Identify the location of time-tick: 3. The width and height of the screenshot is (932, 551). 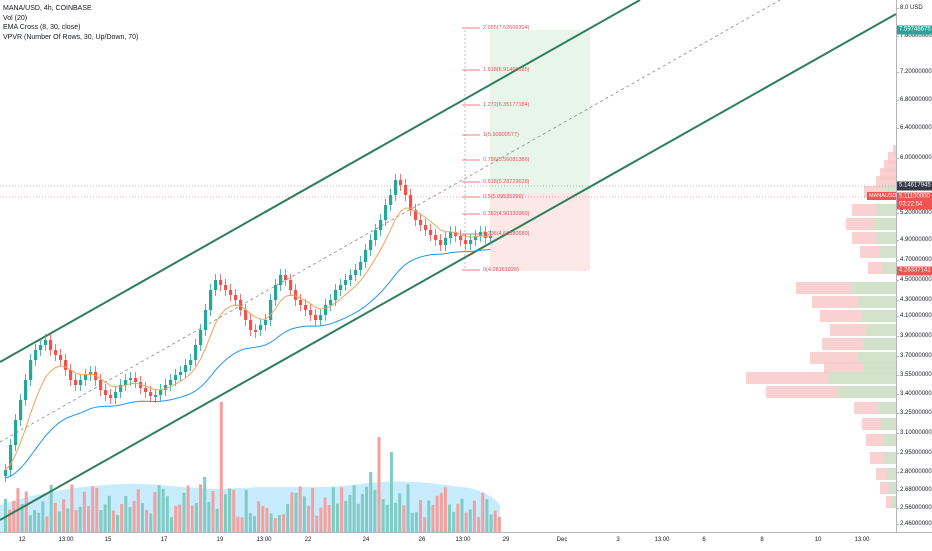
(618, 540).